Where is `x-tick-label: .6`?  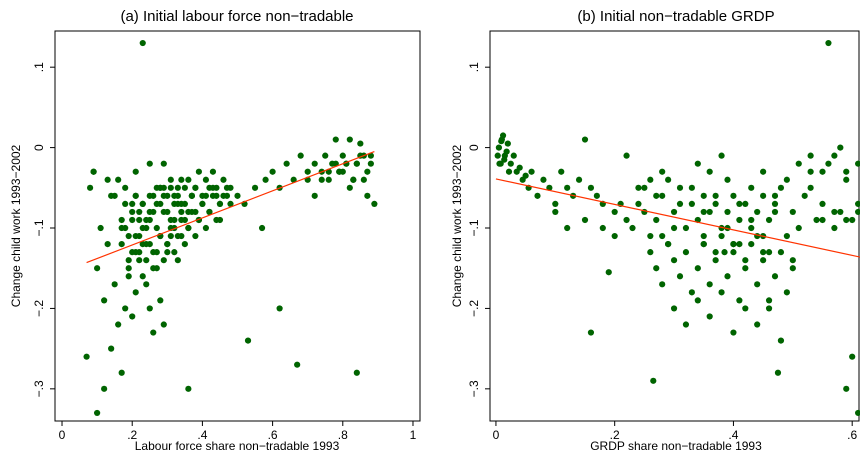
x-tick-label: .6 is located at coordinates (852, 435).